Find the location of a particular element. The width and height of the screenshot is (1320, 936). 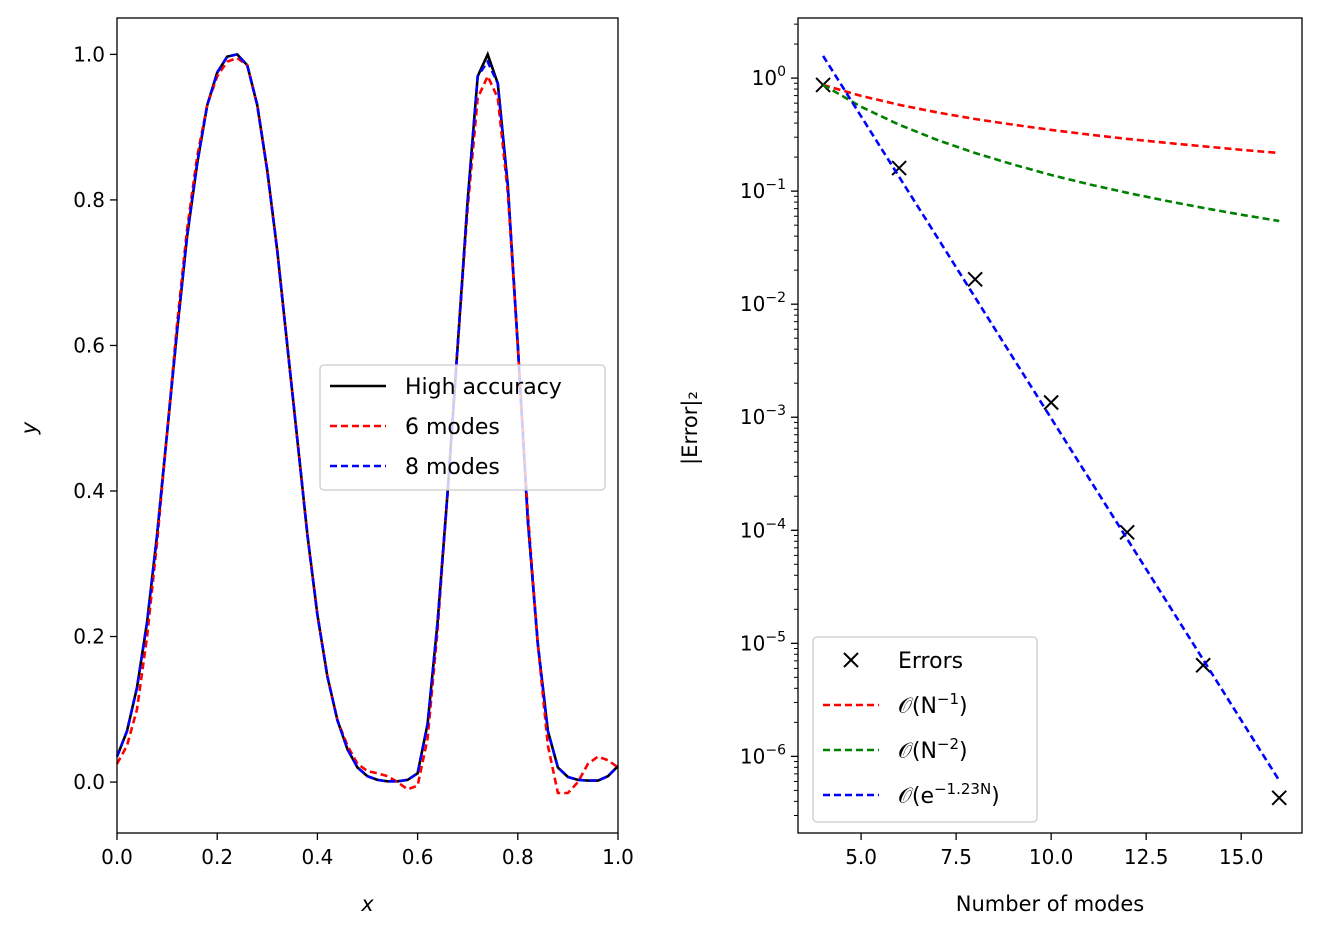

y-tick-label: 1.0 is located at coordinates (89, 54).